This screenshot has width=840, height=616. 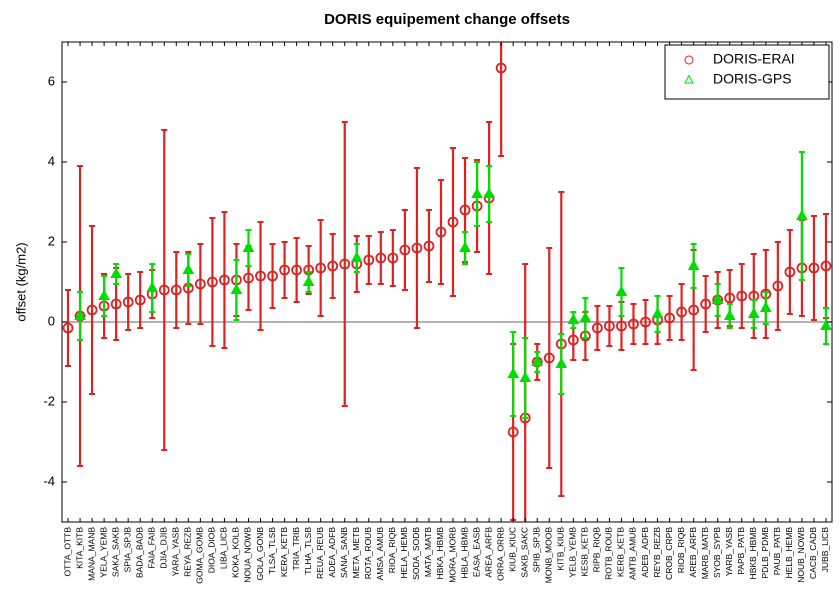 I want to click on legend-box, so click(x=747, y=72).